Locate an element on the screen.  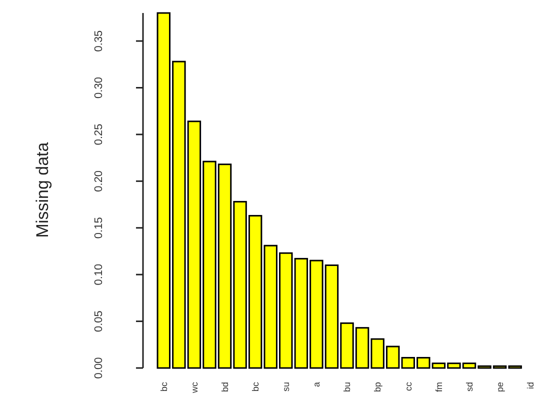
y-axis-title: Missing data is located at coordinates (42, 190).